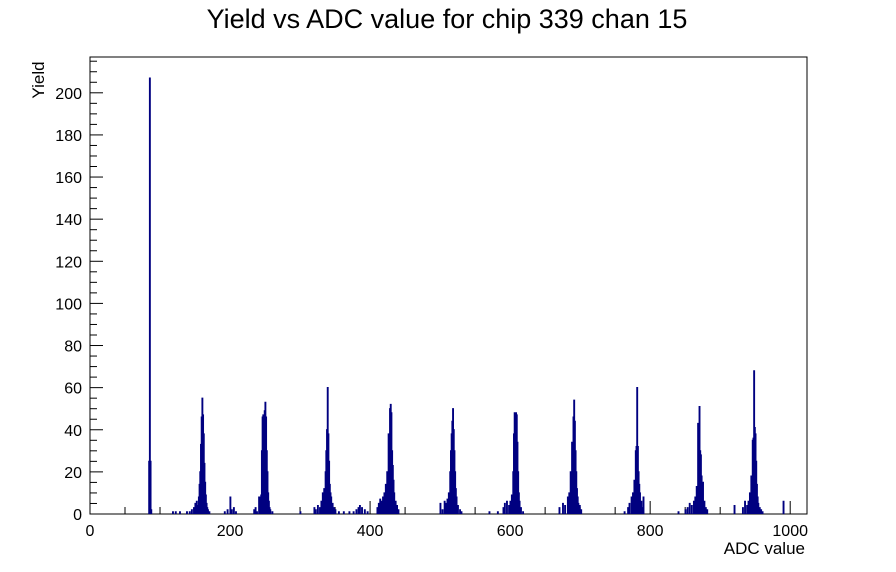 This screenshot has width=896, height=572. What do you see at coordinates (73, 431) in the screenshot?
I see `y-tick-label: 40` at bounding box center [73, 431].